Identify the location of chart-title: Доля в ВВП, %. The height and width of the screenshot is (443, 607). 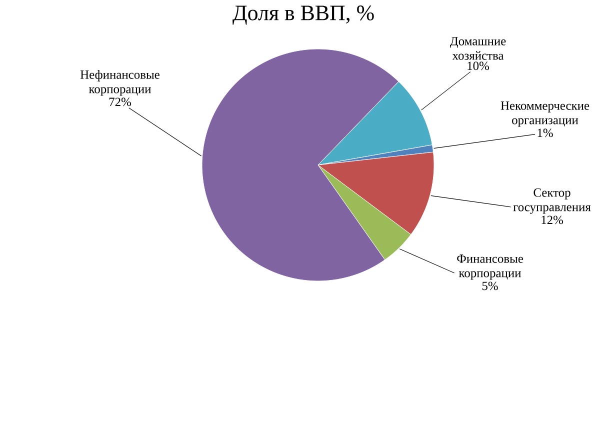
(303, 15).